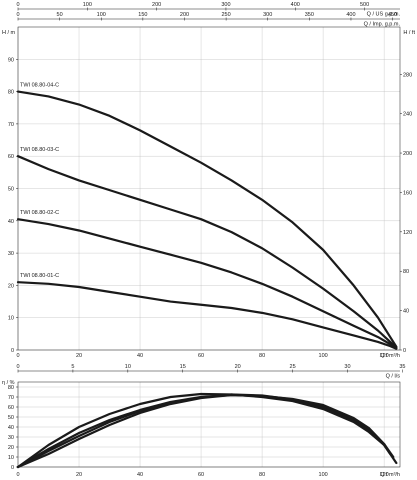 The width and height of the screenshot is (417, 480). I want to click on head-y2-tick-label: 40, so click(406, 312).